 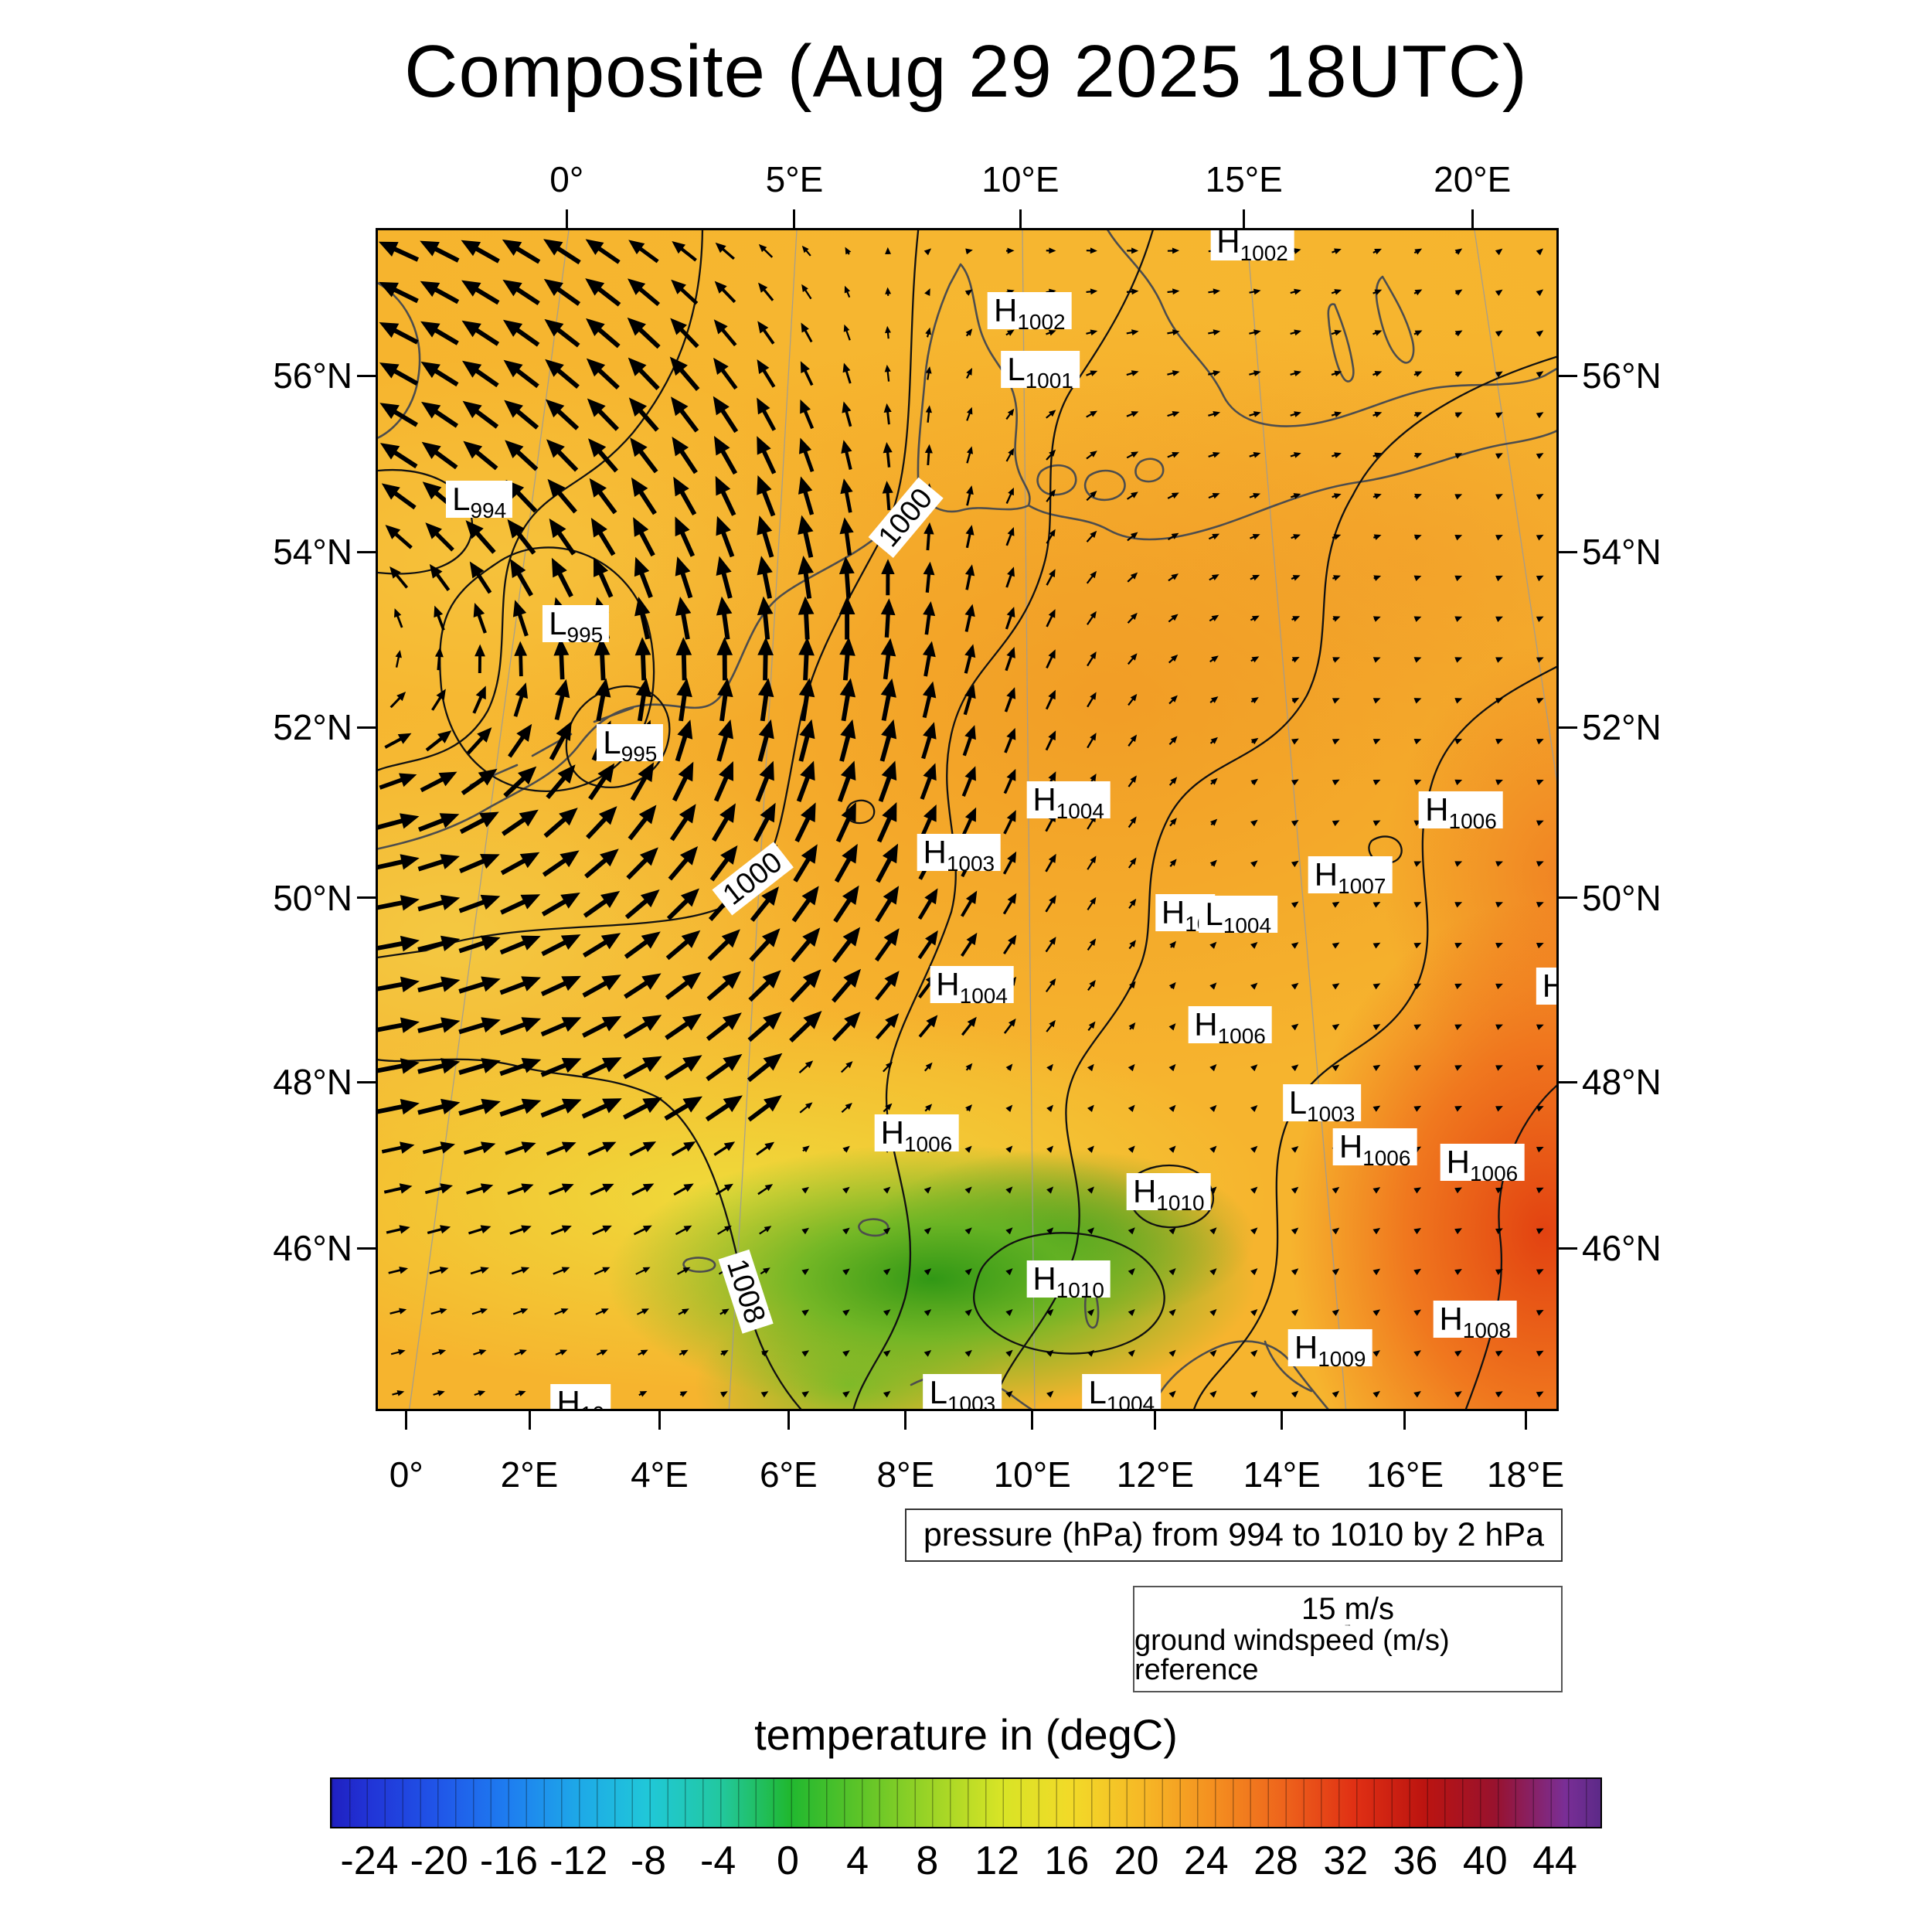 What do you see at coordinates (312, 376) in the screenshot?
I see `left-axis-label: 56°N` at bounding box center [312, 376].